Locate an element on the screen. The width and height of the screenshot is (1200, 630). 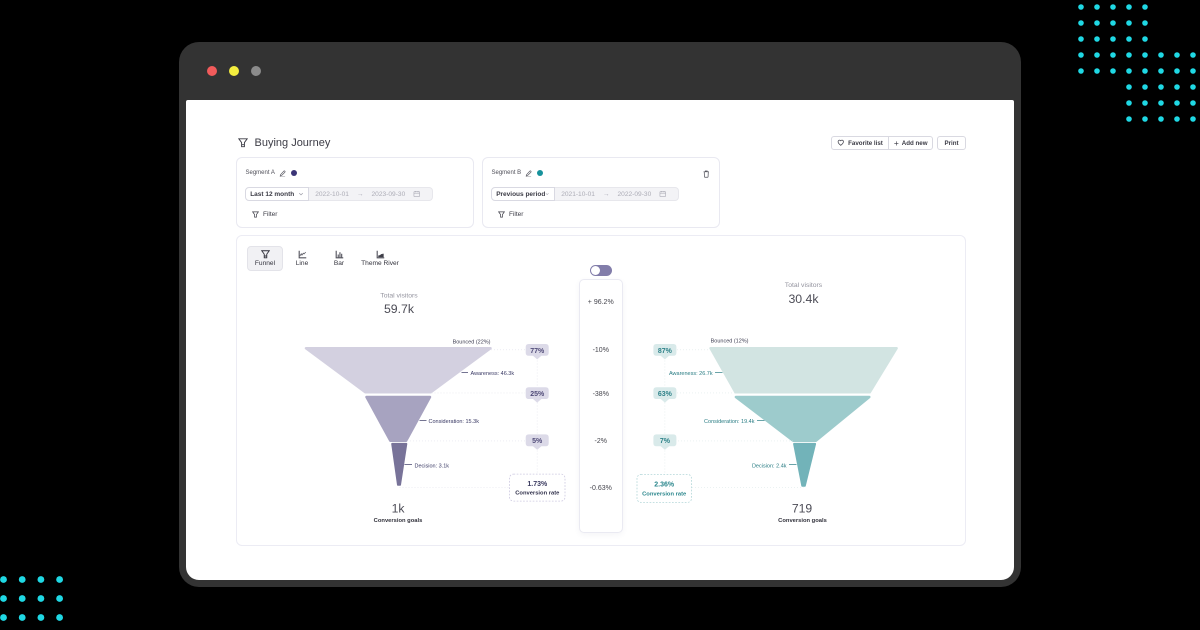
svg-text: 1k is located at coordinates (399, 509).